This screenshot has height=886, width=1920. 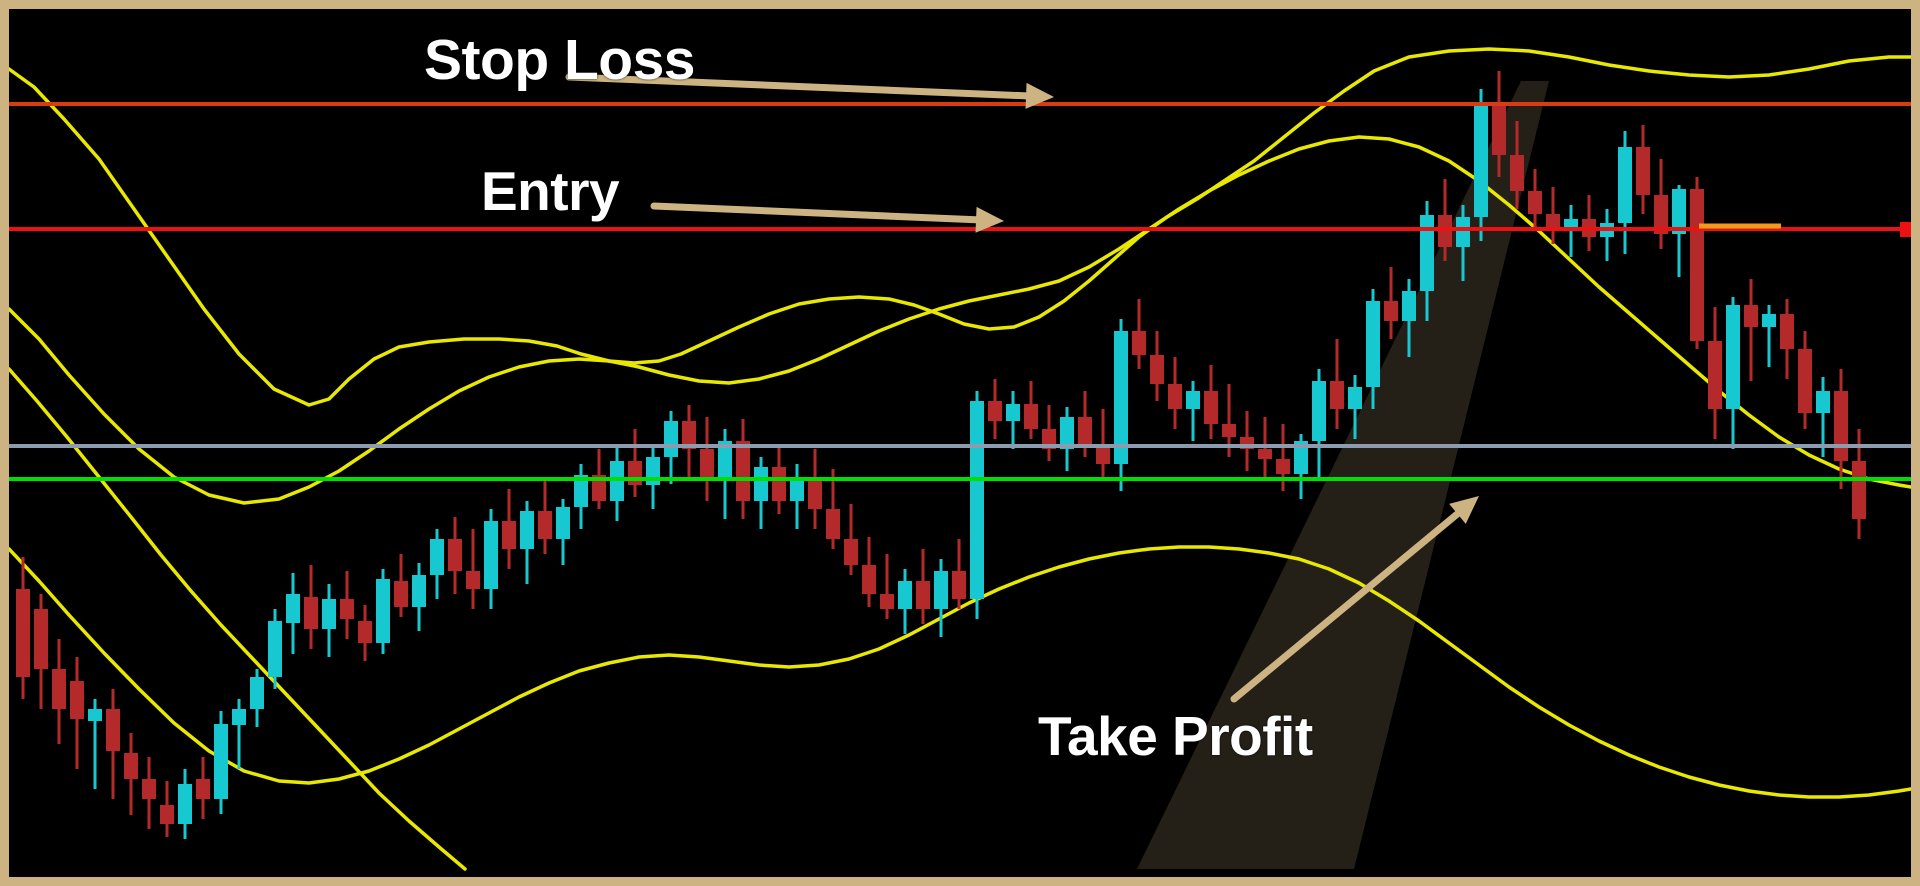 What do you see at coordinates (800, 86) in the screenshot?
I see `stop-loss-arrow-shaft` at bounding box center [800, 86].